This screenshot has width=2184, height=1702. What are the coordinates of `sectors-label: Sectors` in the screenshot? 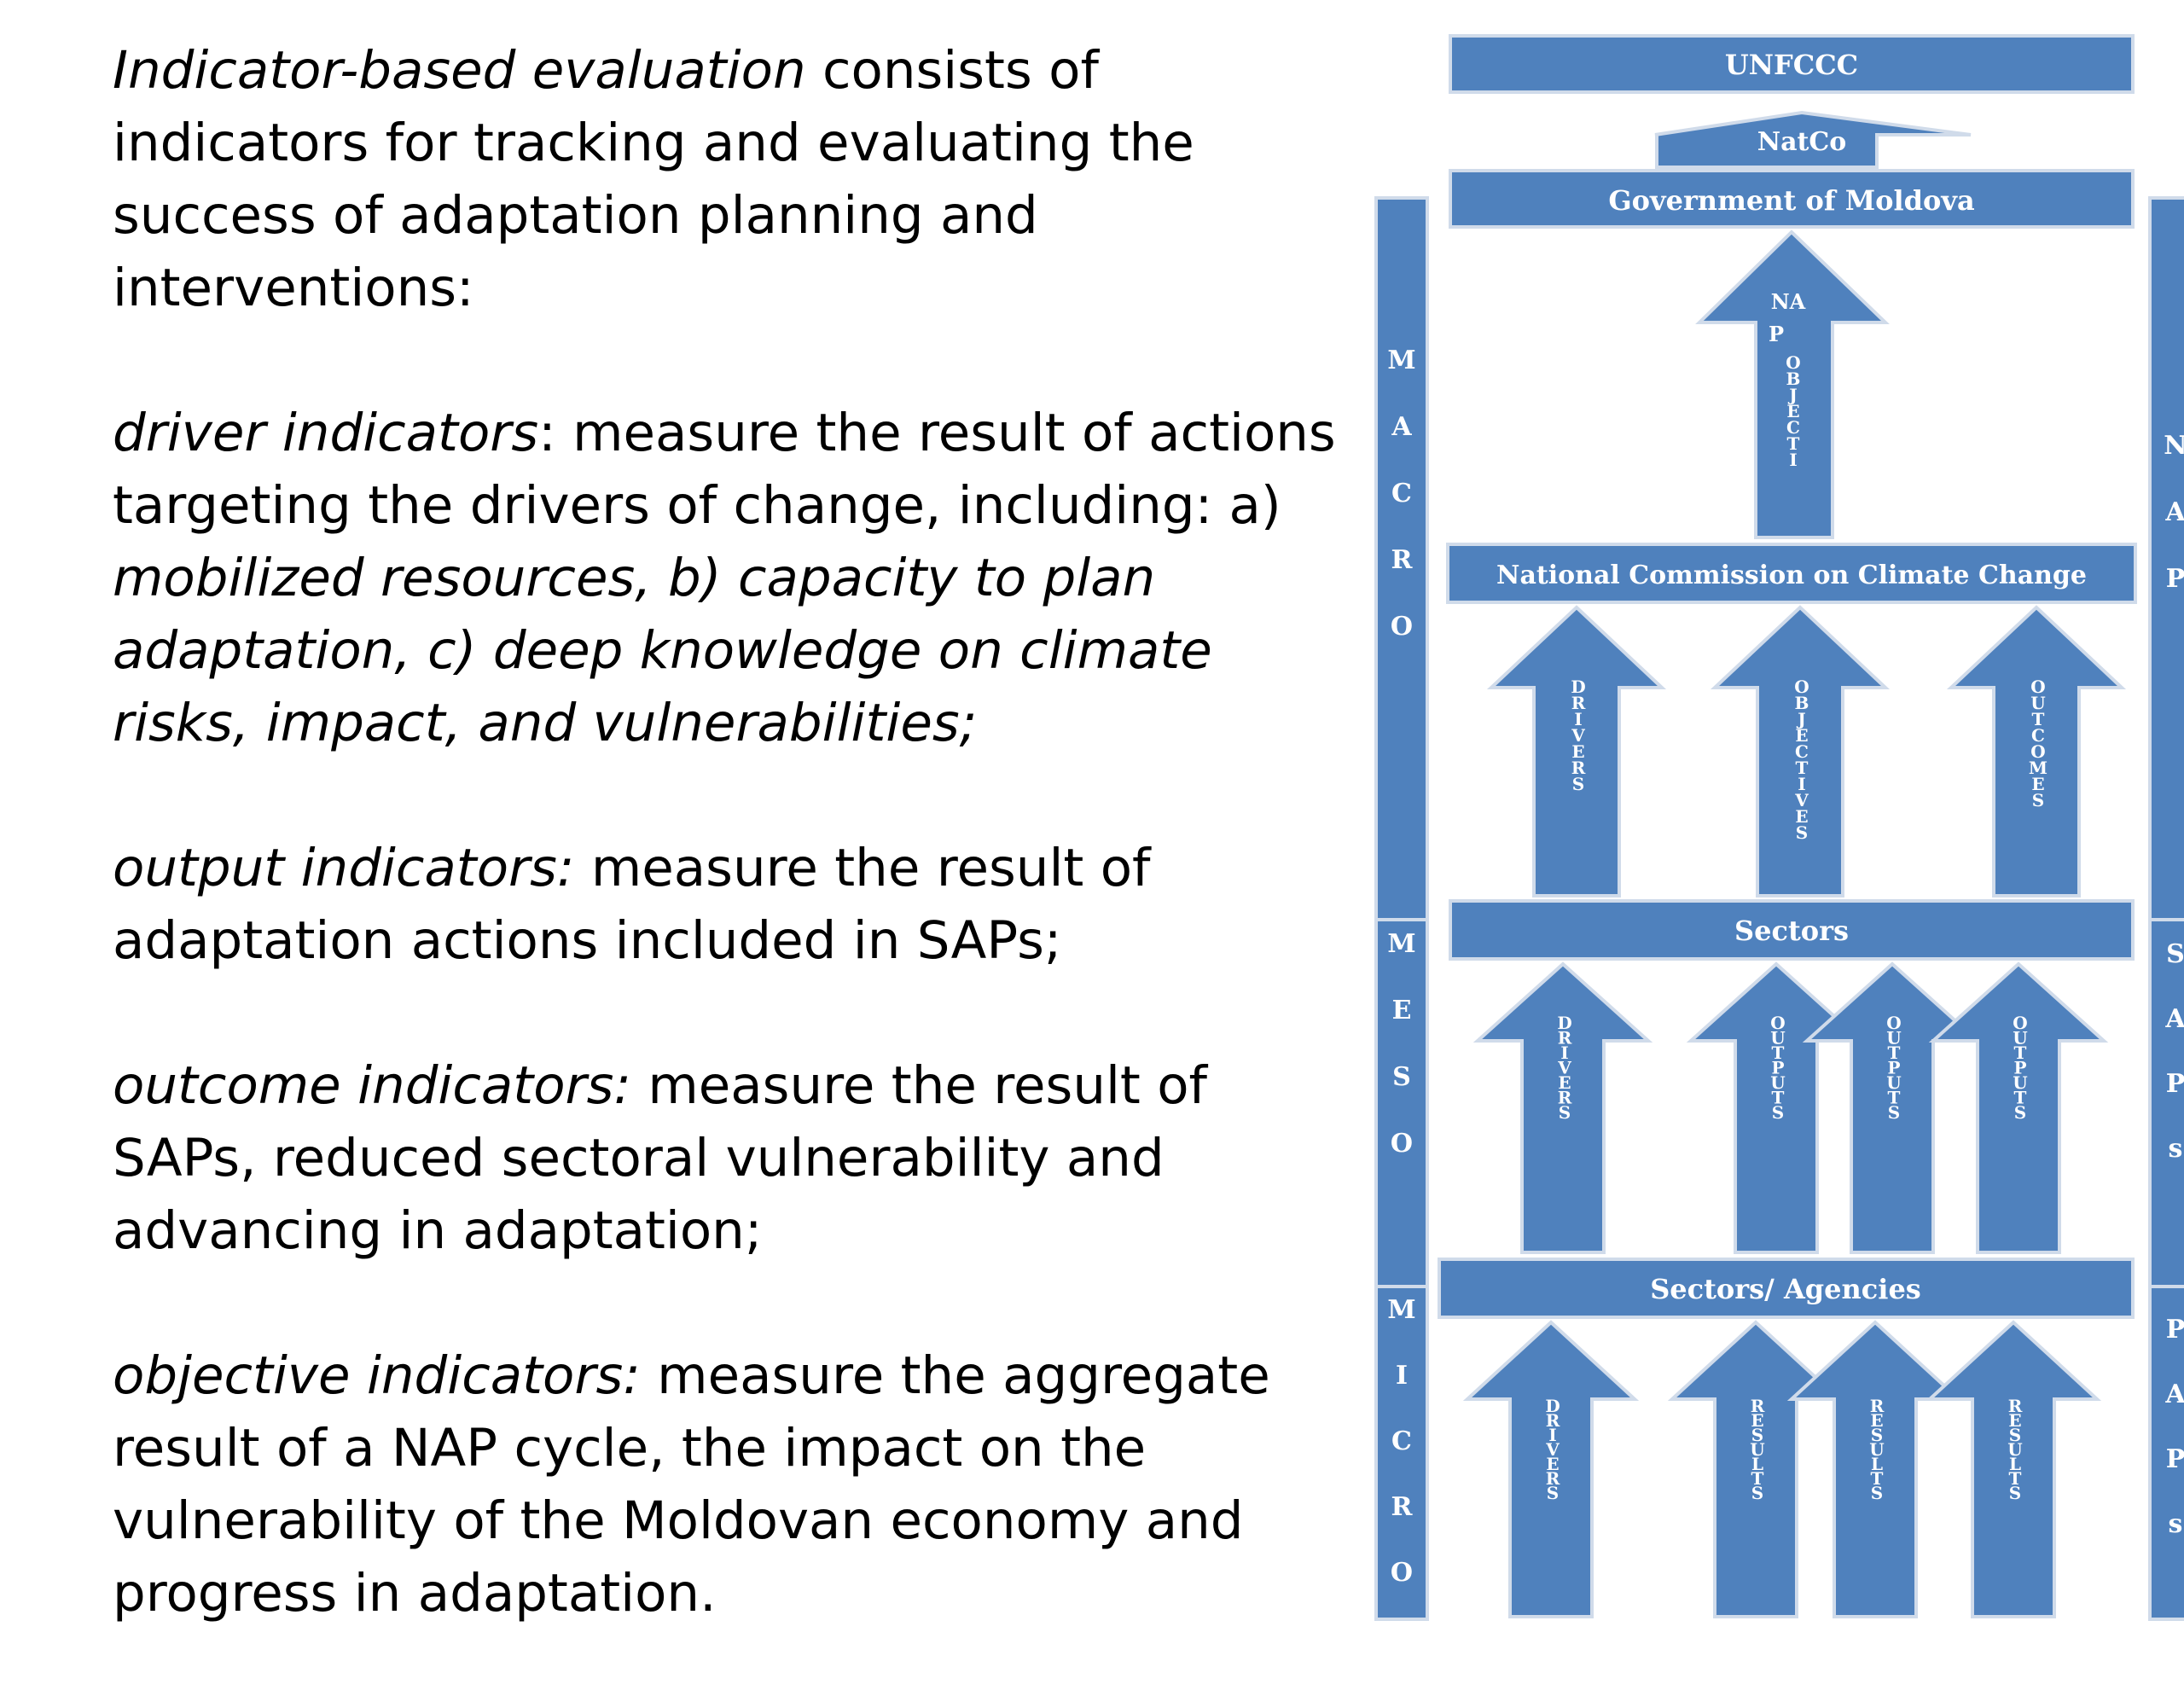 It's located at (1792, 931).